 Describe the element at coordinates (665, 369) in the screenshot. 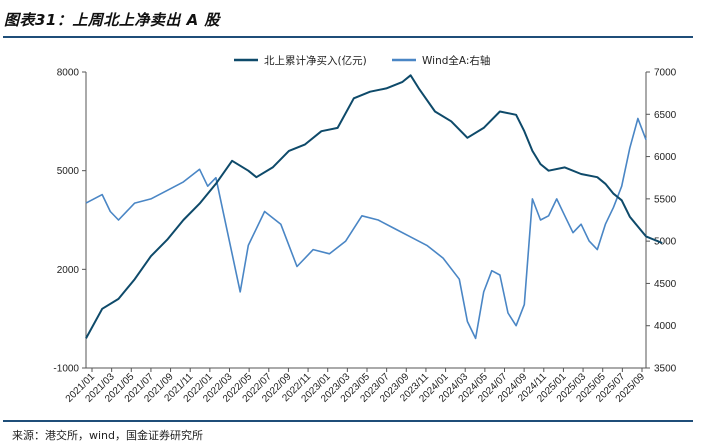

I see `y-right-tick-label: 3500` at that location.